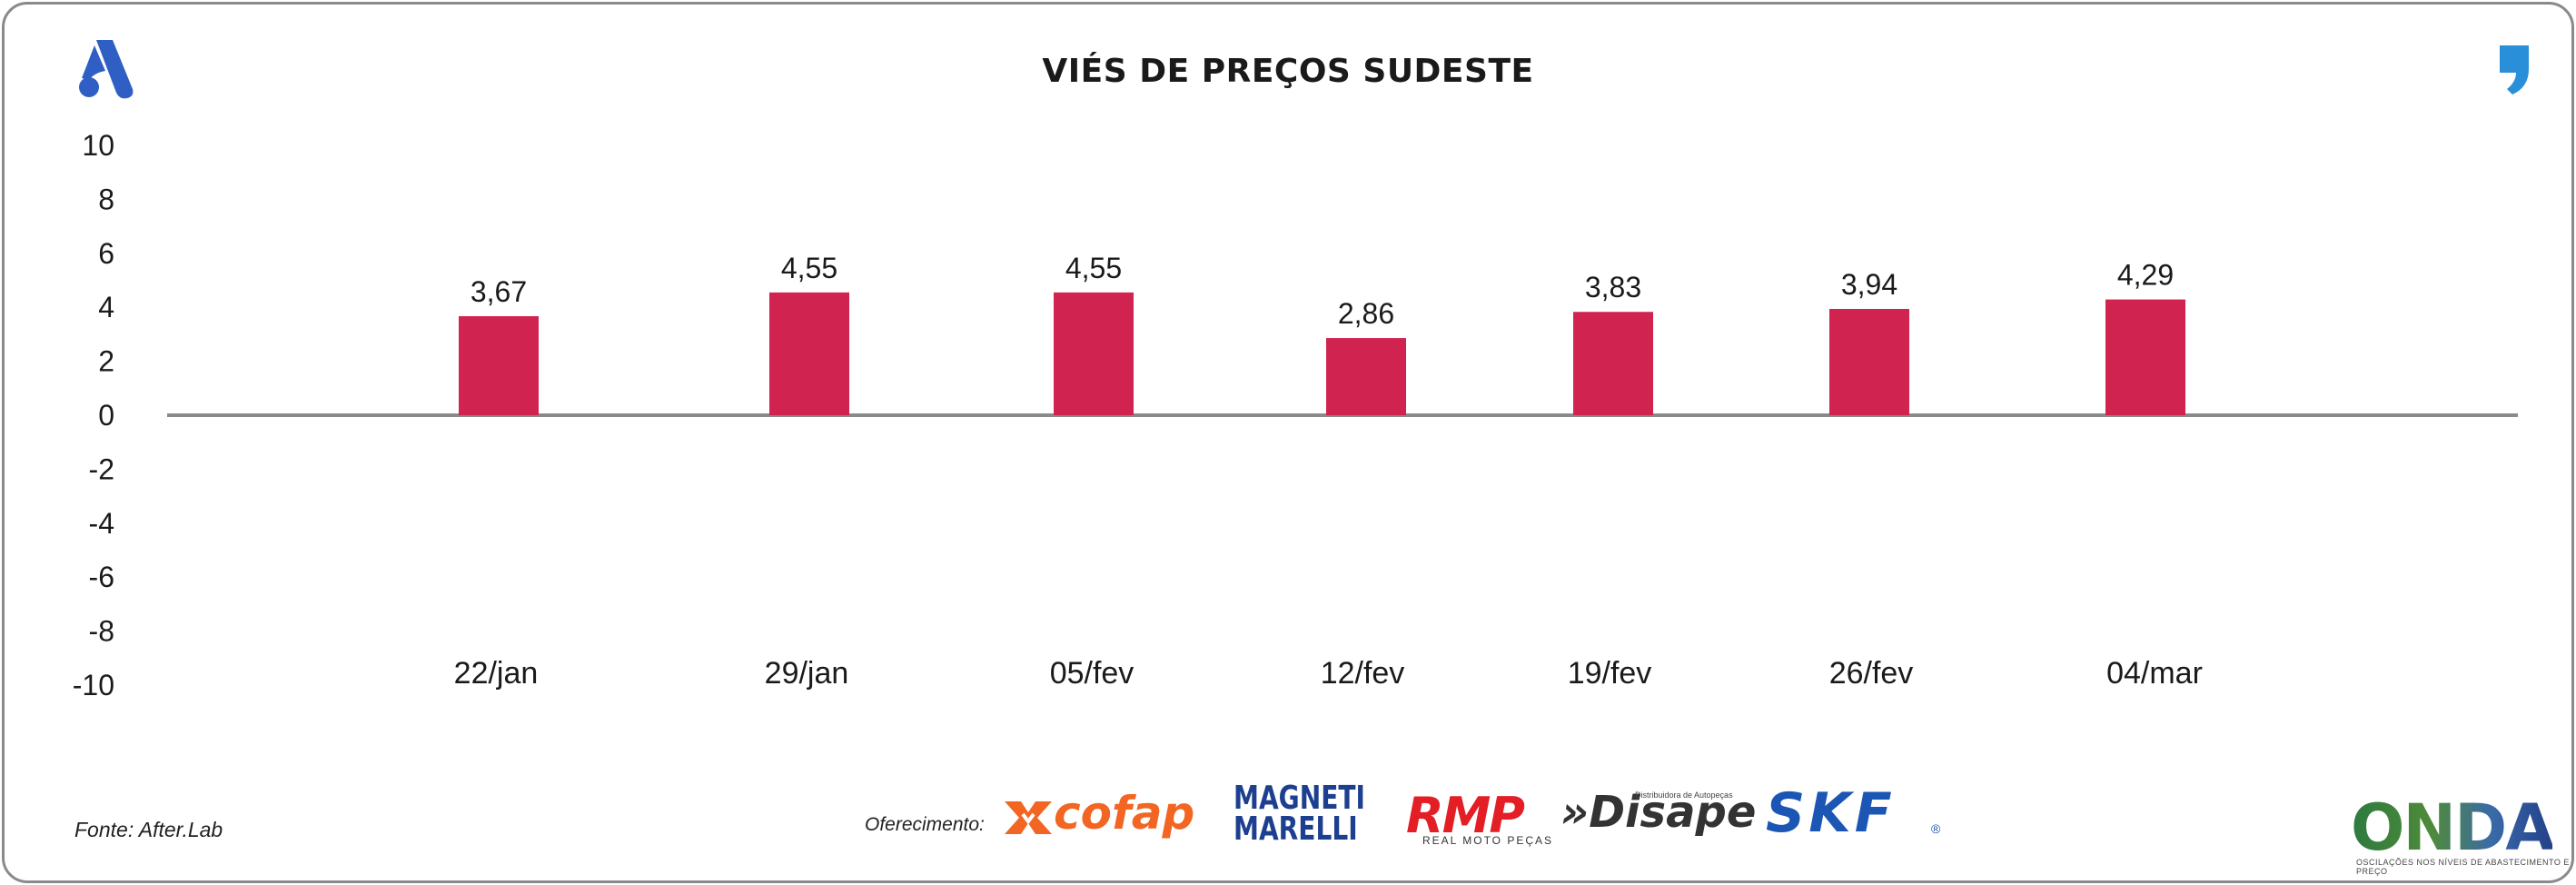 The height and width of the screenshot is (885, 2576). I want to click on y-tick-label: 2, so click(106, 361).